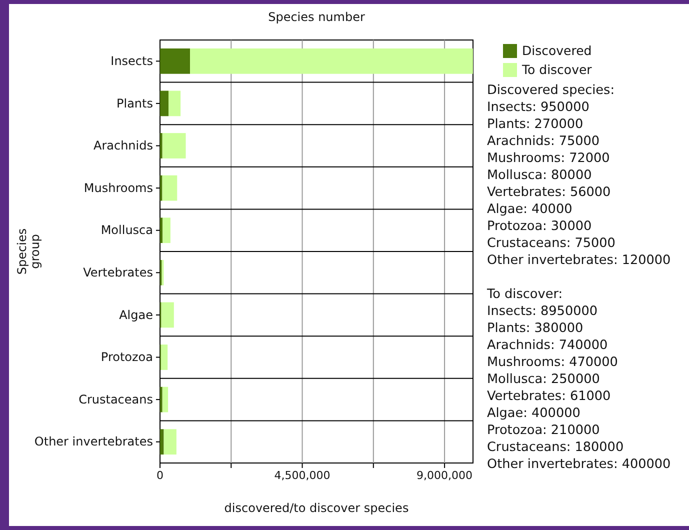  What do you see at coordinates (579, 379) in the screenshot?
I see `text: To discover: Insects: 8950000 Plants: 380000 Arachnids: 740000 Mushrooms: 470000 Mollusca: 250000 Vertebrates: 61000 Algae: 400000 Protozoa: 210000 Crustaceans: 180000 Other invertebrates: 400000` at bounding box center [579, 379].